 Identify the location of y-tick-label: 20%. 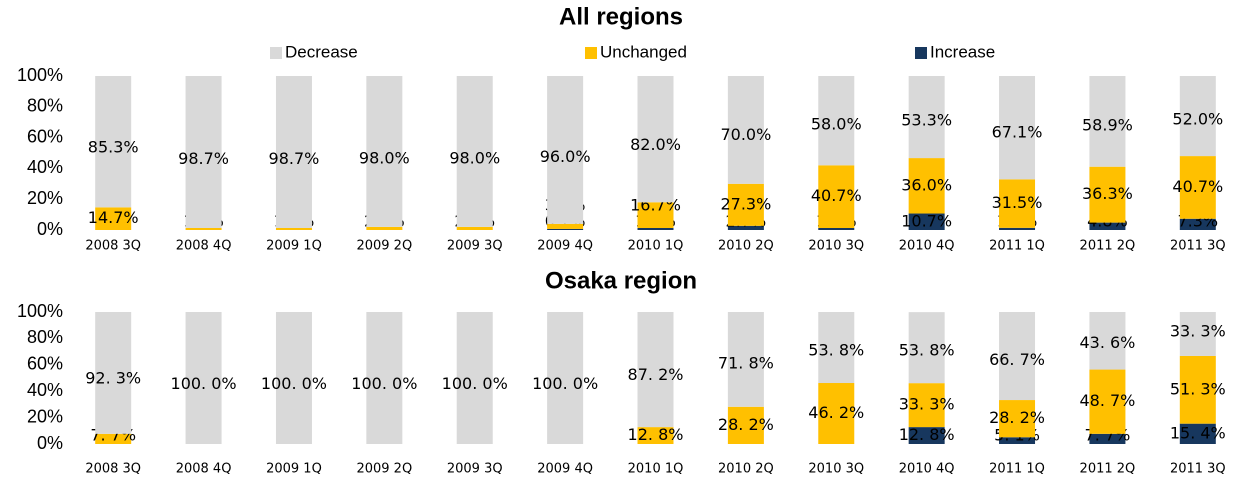
(45, 416).